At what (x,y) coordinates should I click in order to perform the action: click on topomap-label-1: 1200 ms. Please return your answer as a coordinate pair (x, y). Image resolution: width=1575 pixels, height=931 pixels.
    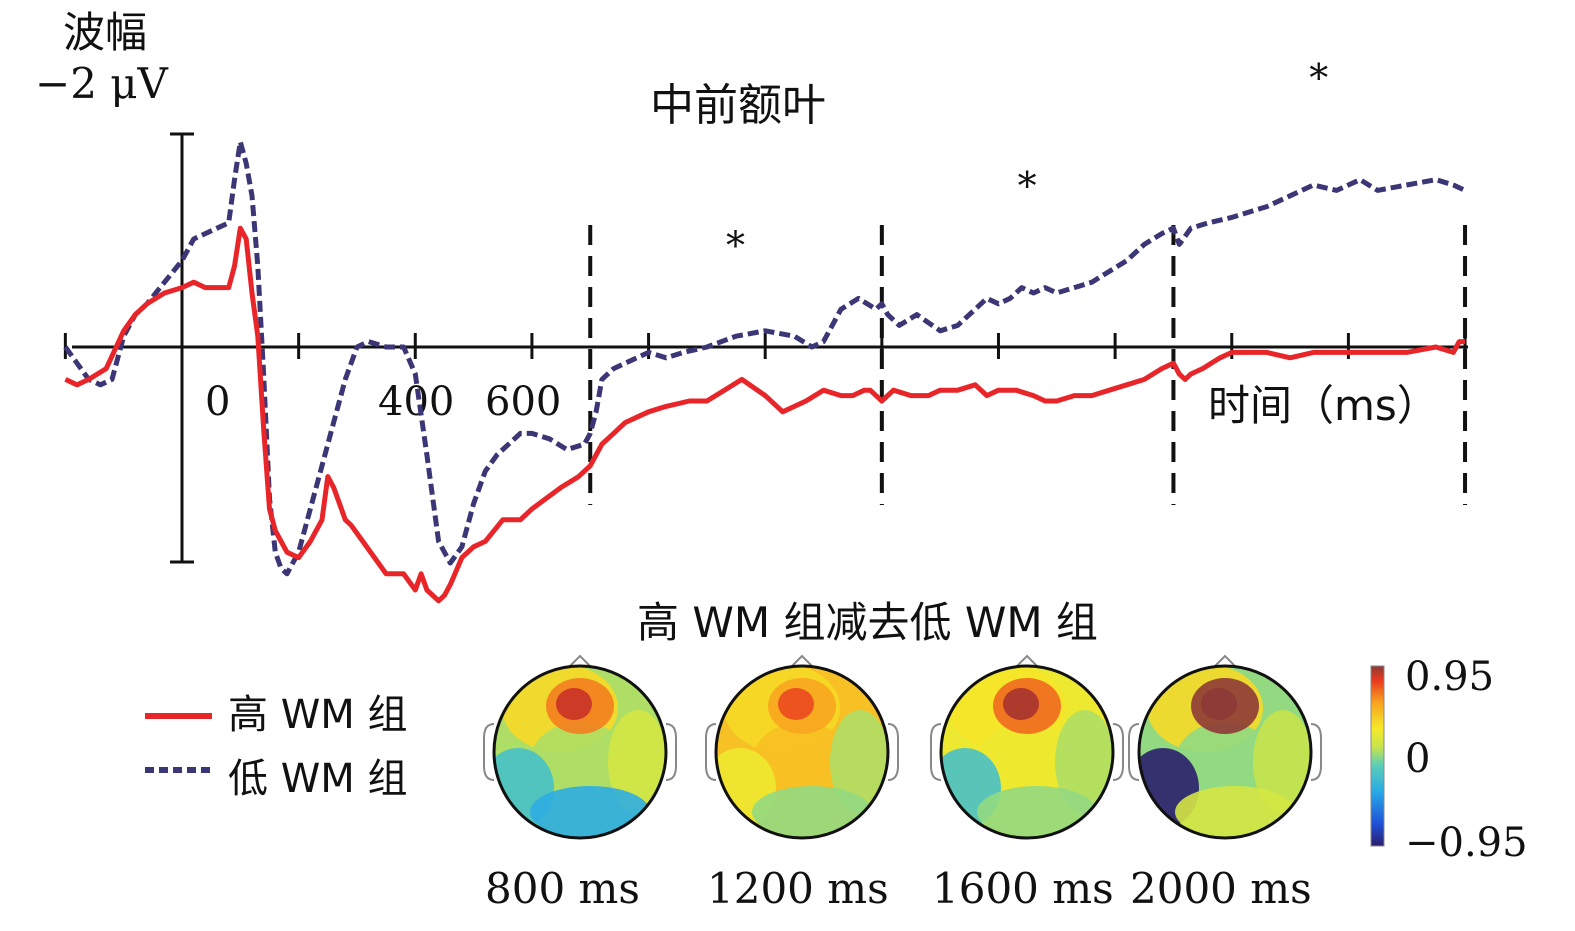
    Looking at the image, I should click on (798, 888).